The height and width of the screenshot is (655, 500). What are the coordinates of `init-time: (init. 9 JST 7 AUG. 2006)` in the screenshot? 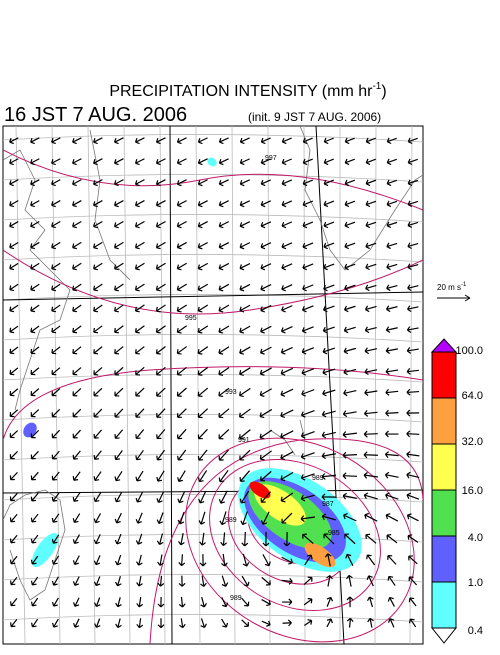 It's located at (314, 117).